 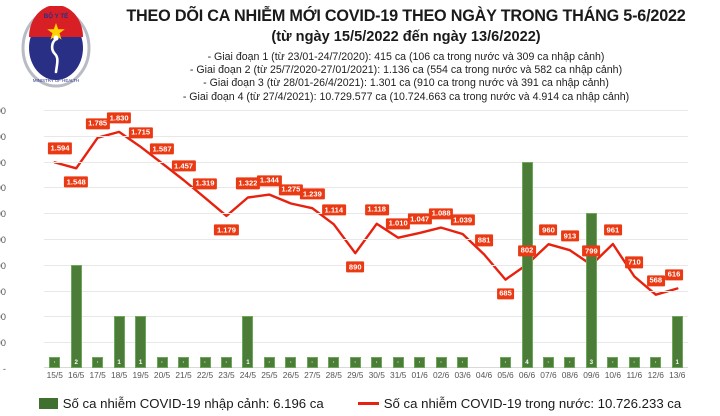 I want to click on line-point-value-label: 568, so click(x=655, y=281).